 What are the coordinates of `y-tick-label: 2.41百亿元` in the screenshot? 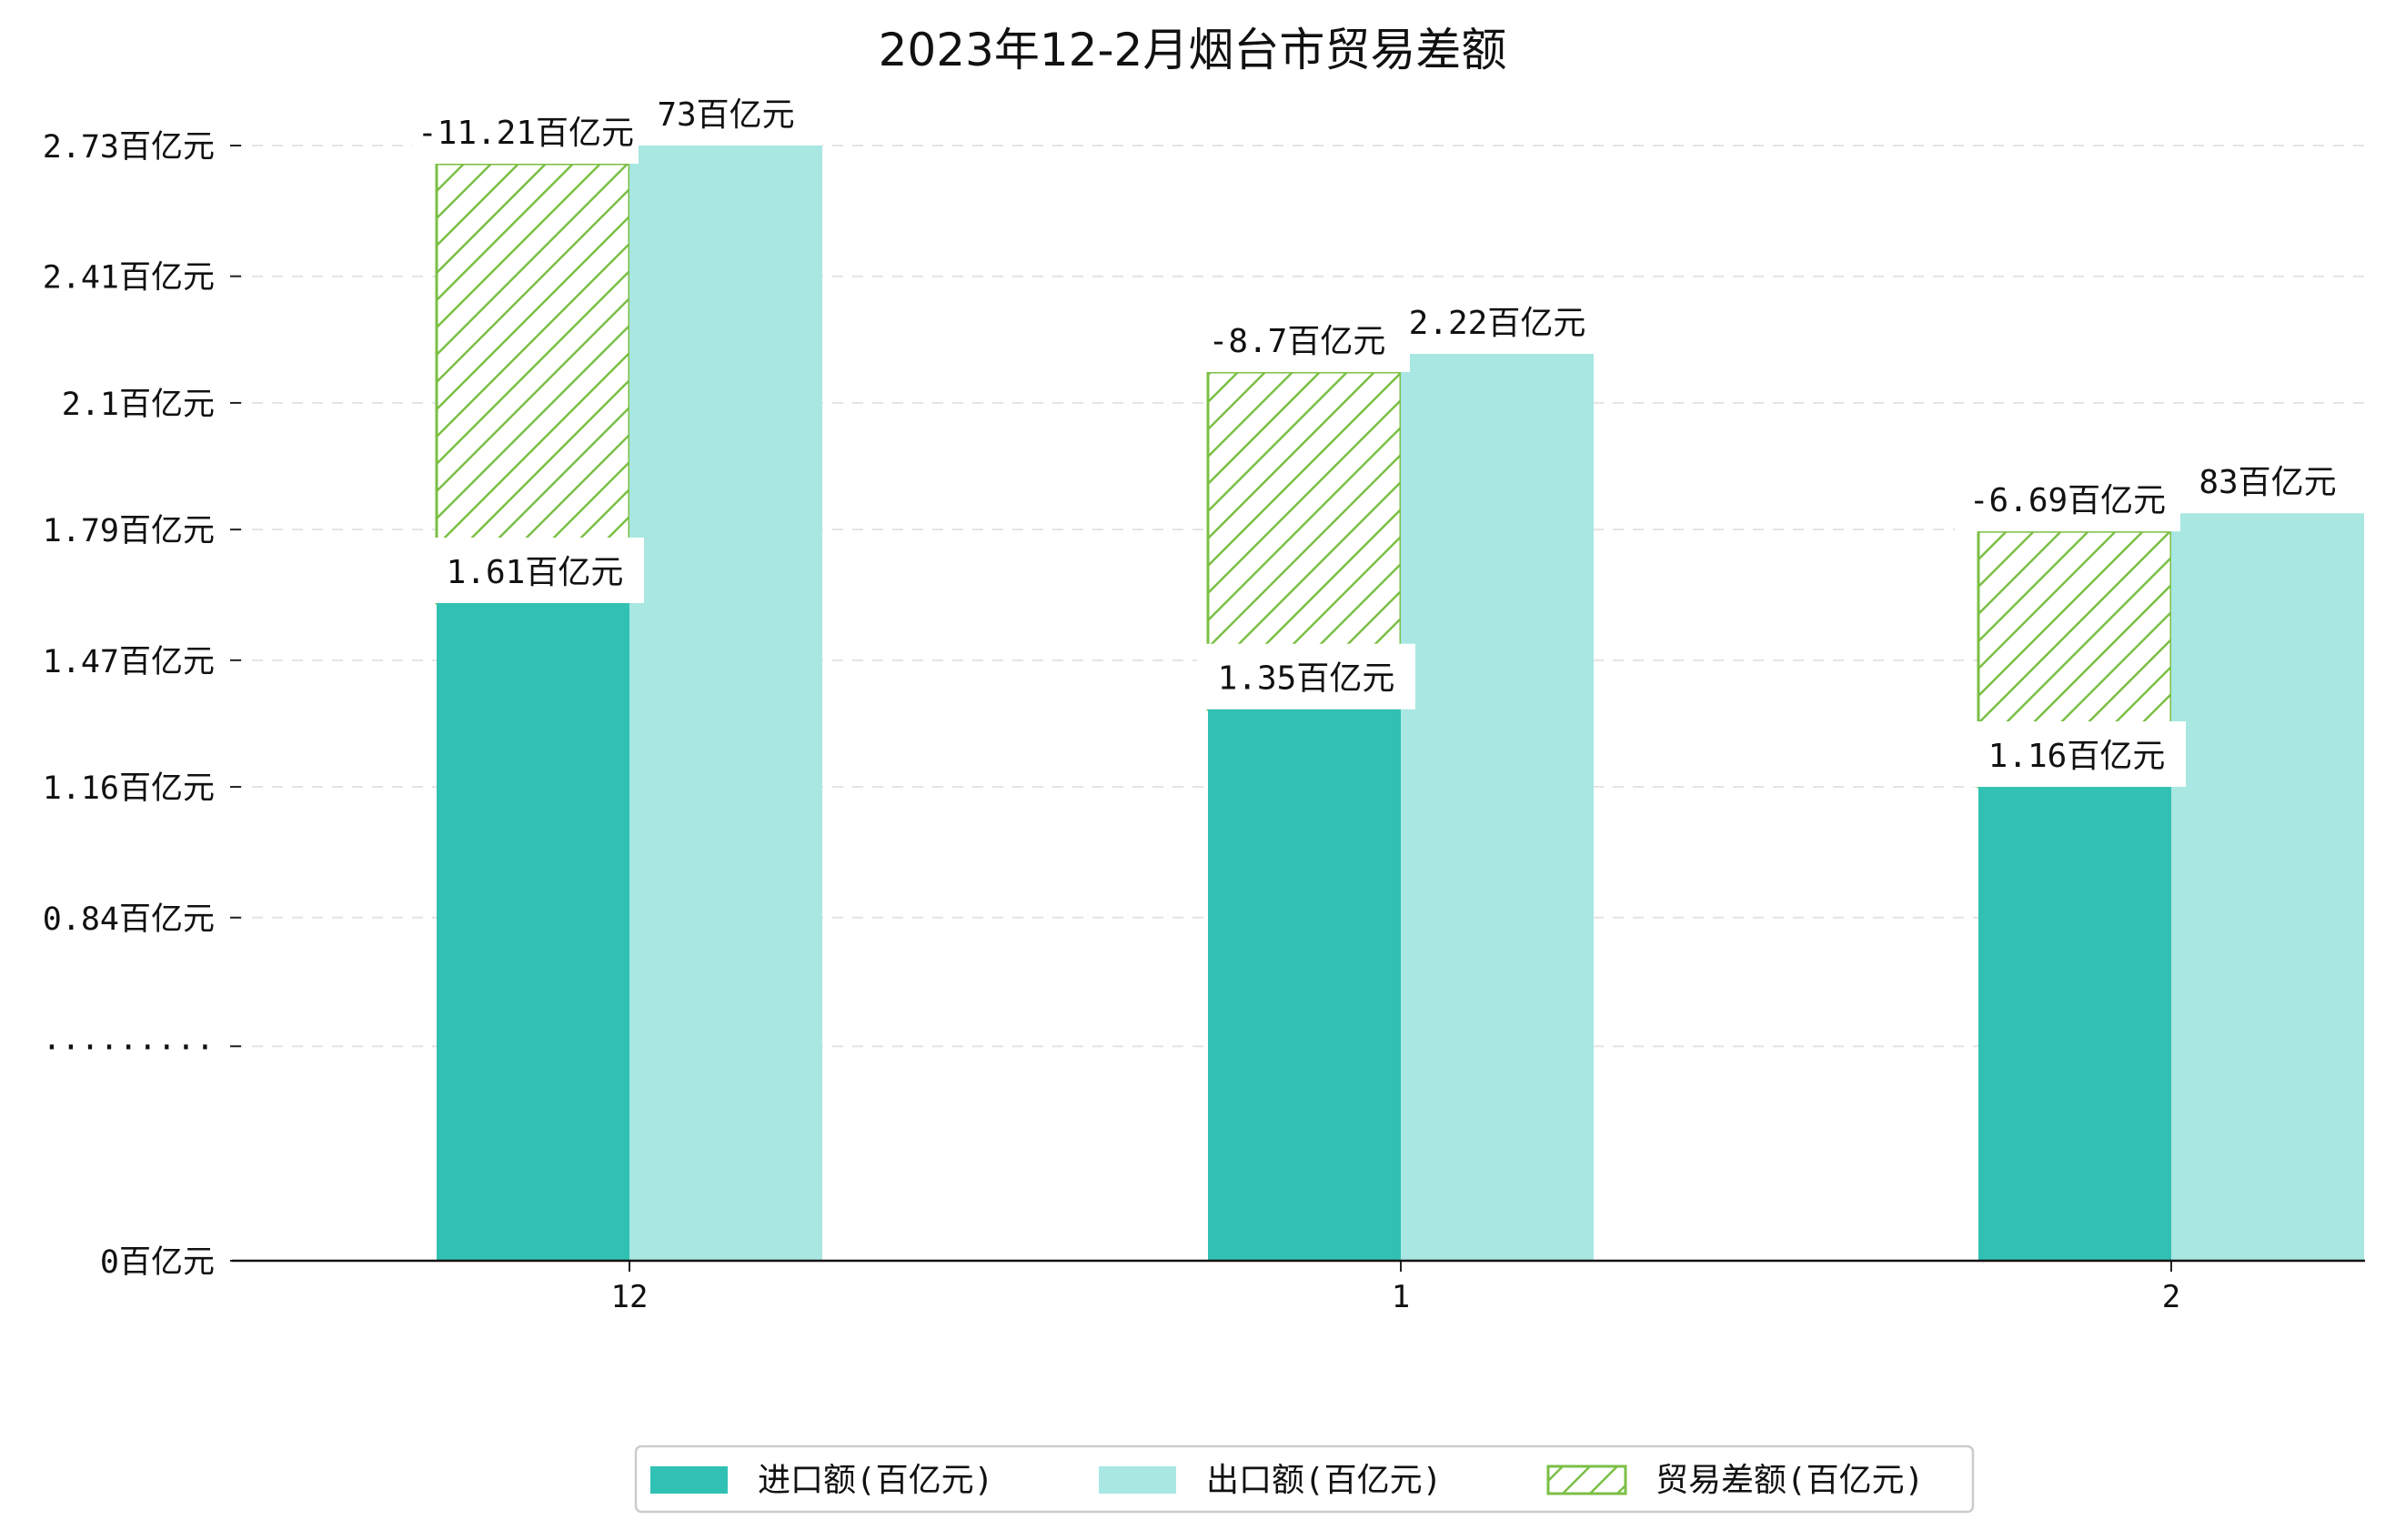 It's located at (129, 278).